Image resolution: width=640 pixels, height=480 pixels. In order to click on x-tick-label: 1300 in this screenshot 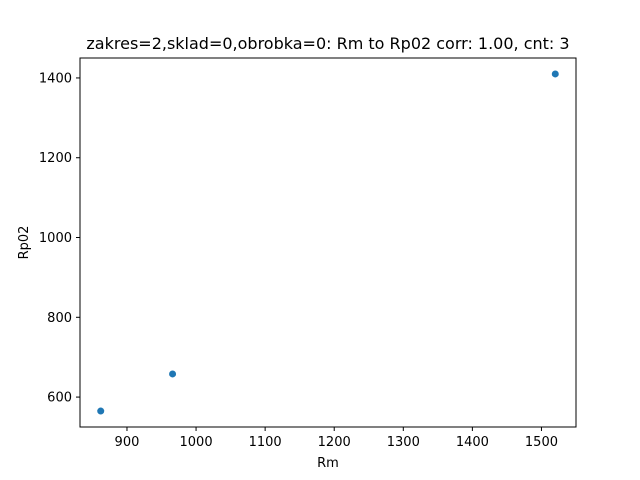, I will do `click(403, 442)`.